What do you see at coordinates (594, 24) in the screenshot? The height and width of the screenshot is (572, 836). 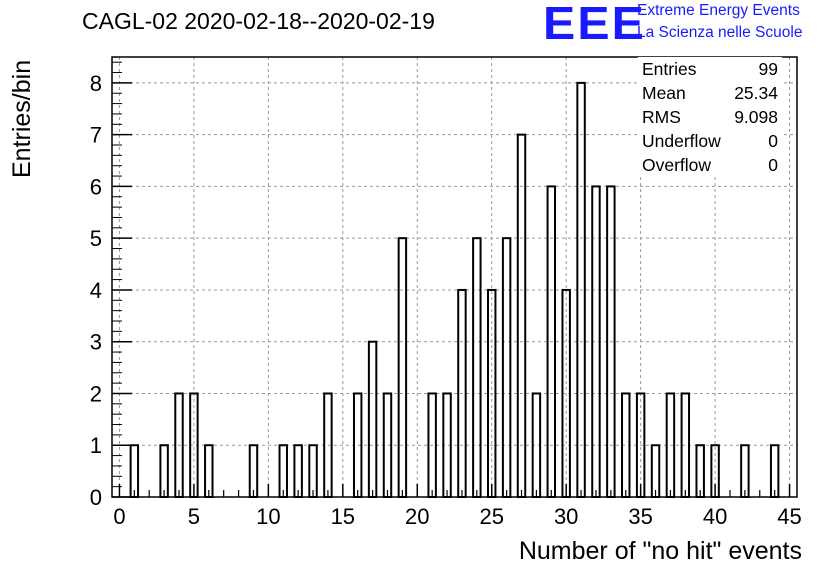 I see `eee-logo: EEE` at bounding box center [594, 24].